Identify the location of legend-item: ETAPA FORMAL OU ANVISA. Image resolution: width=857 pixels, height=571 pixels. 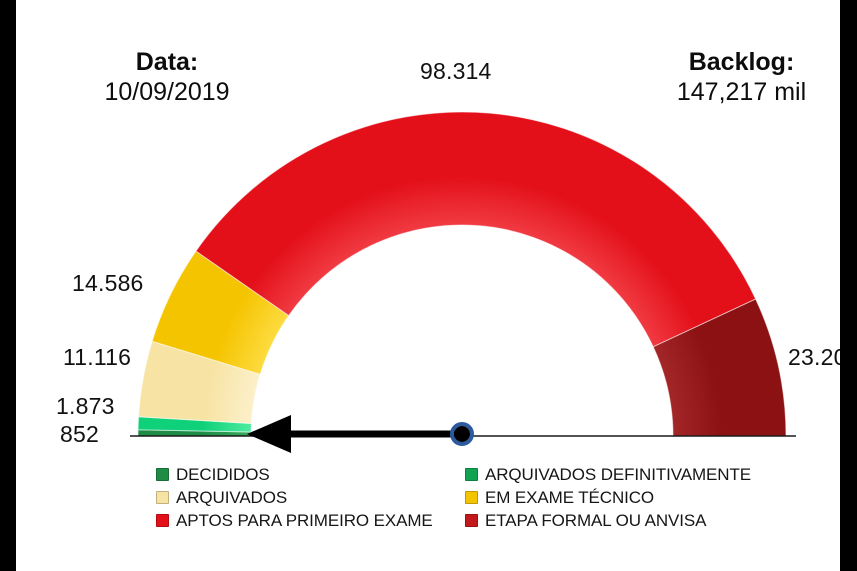
(635, 520).